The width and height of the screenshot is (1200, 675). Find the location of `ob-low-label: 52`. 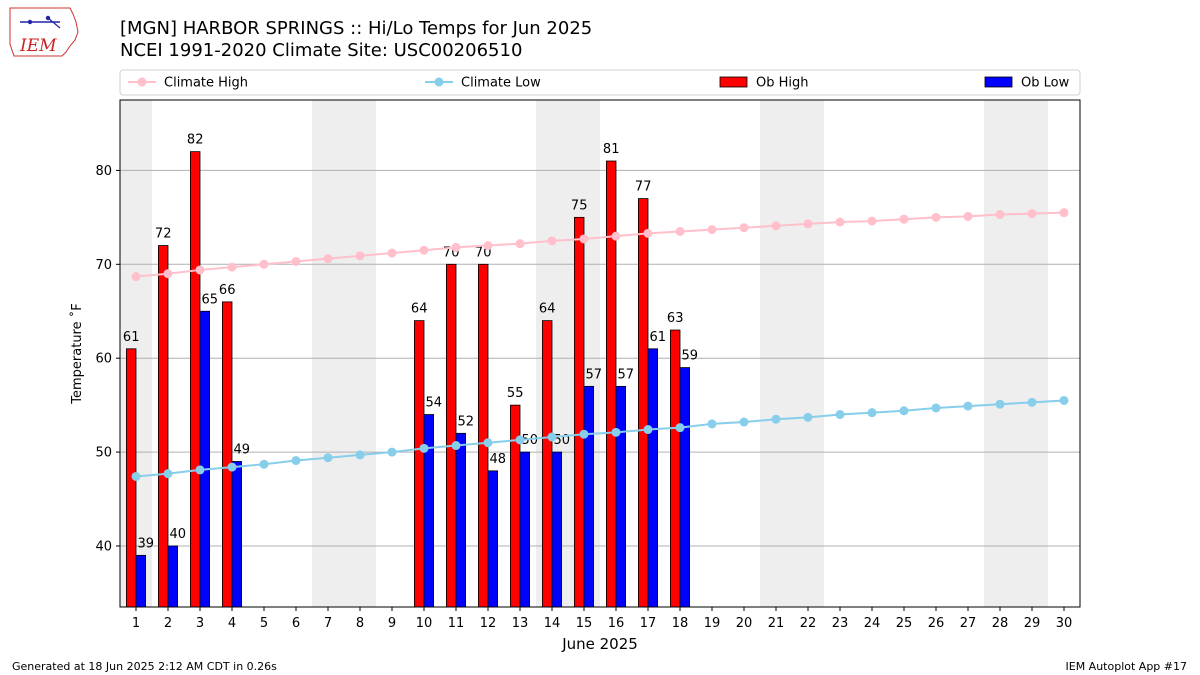

ob-low-label: 52 is located at coordinates (466, 421).